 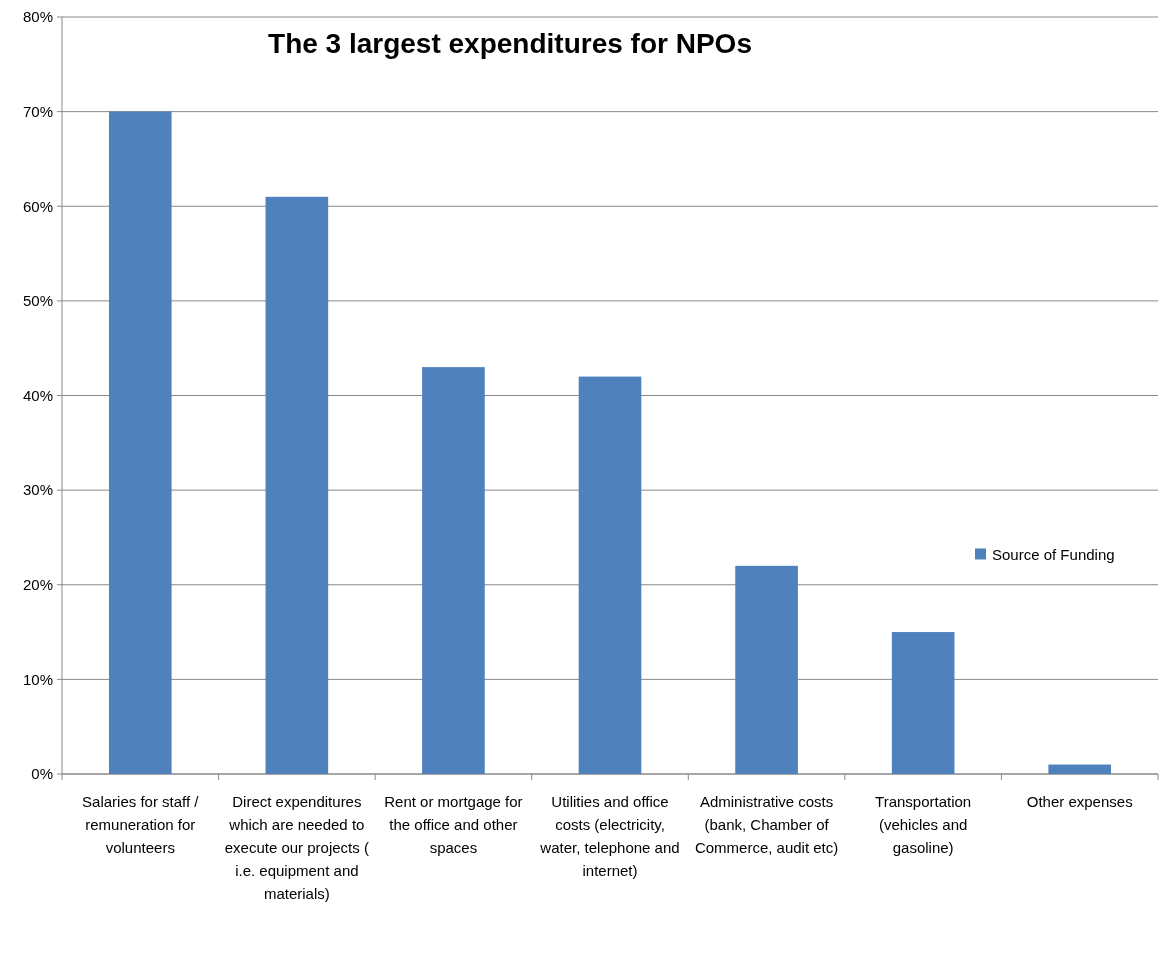 What do you see at coordinates (923, 824) in the screenshot?
I see `x-tick-label: Transportation (vehicles and gasoline)` at bounding box center [923, 824].